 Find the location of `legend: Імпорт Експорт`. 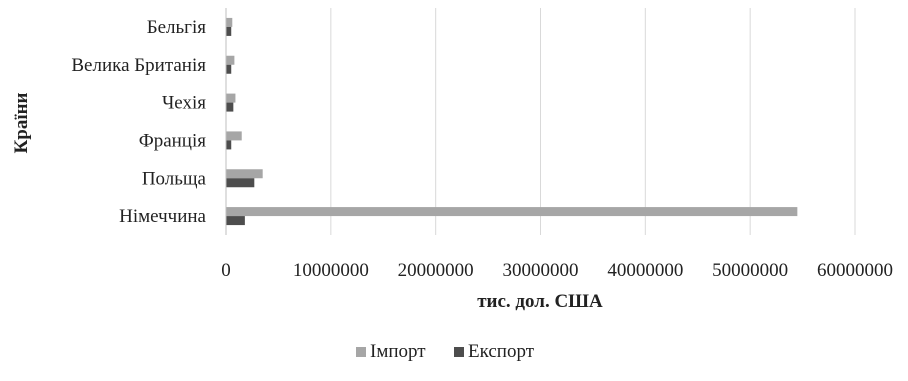

legend: Імпорт Експорт is located at coordinates (445, 351).